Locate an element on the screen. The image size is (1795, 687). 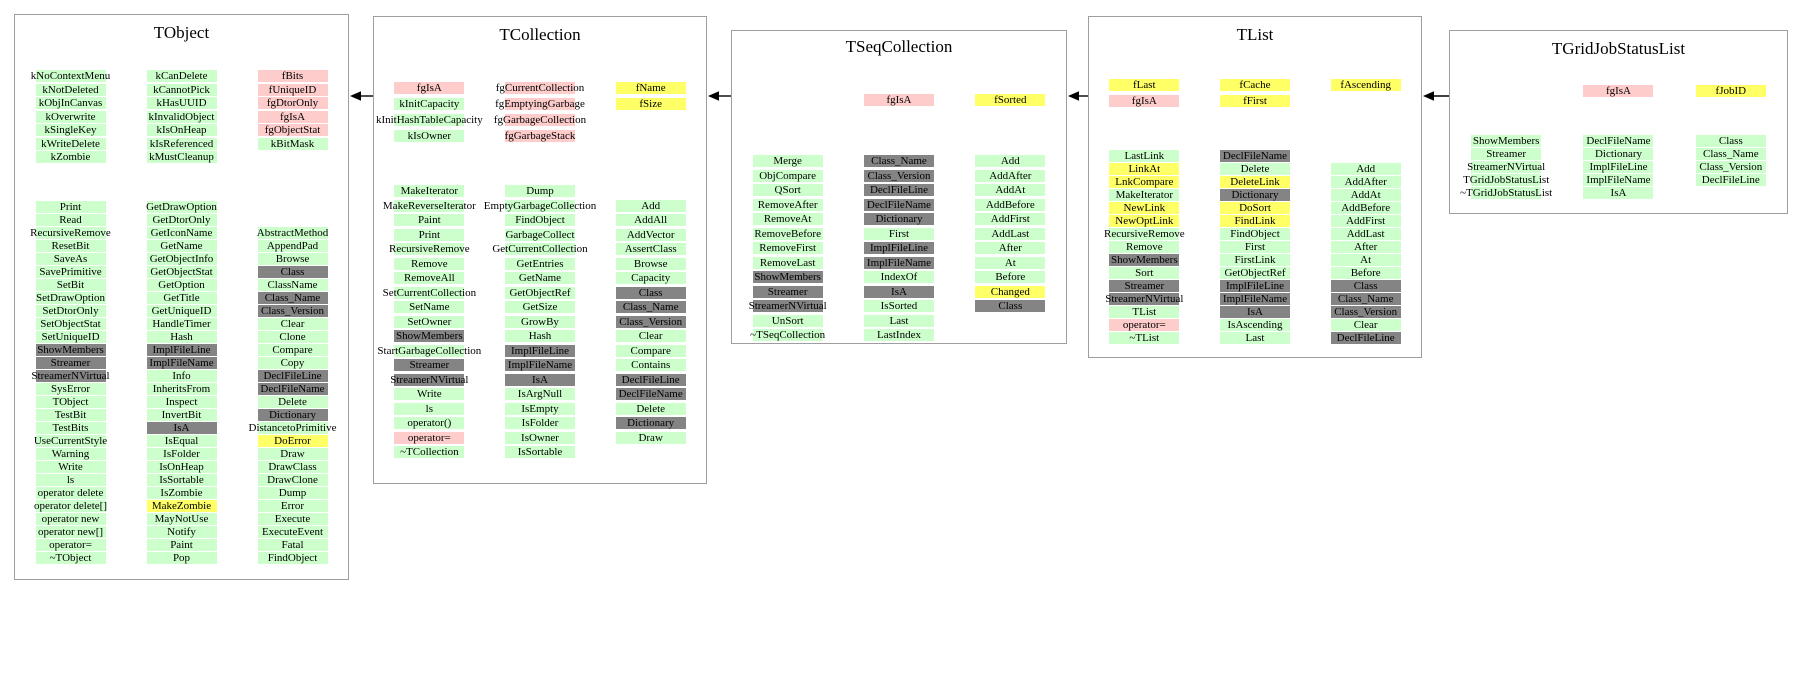
method-label: SetCurrentCollection is located at coordinates (429, 292).